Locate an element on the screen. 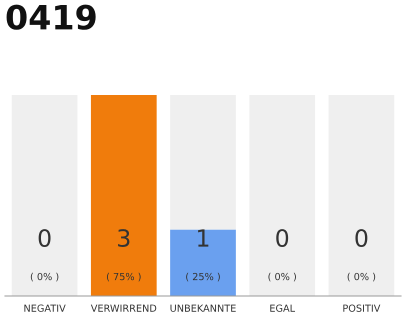 The height and width of the screenshot is (320, 410). x-tick-label: VERWIRREND is located at coordinates (123, 308).